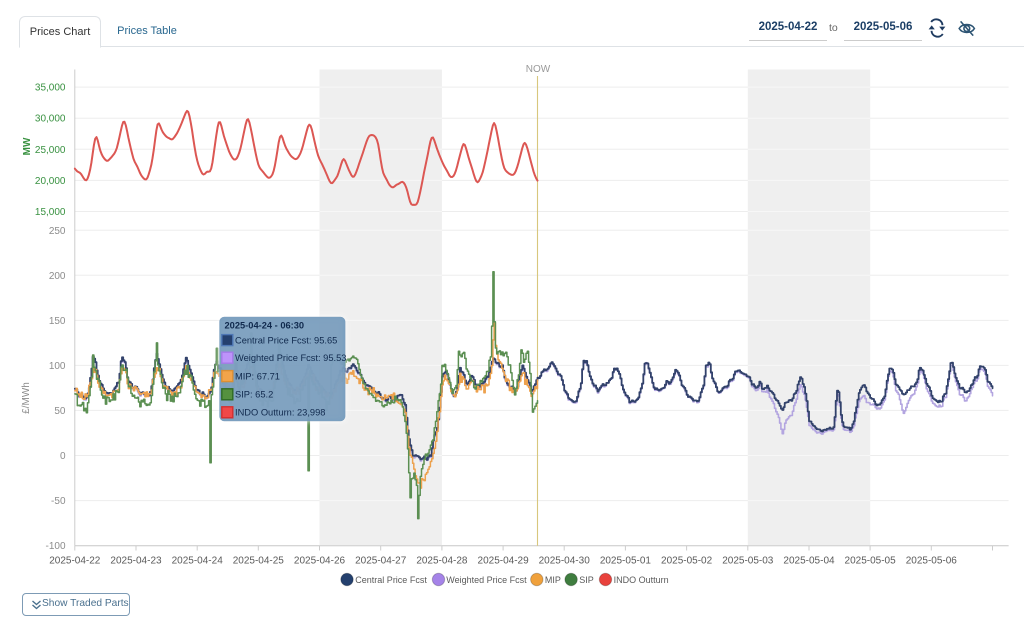 This screenshot has width=1024, height=621. What do you see at coordinates (50, 88) in the screenshot?
I see `svg-text: 35,000` at bounding box center [50, 88].